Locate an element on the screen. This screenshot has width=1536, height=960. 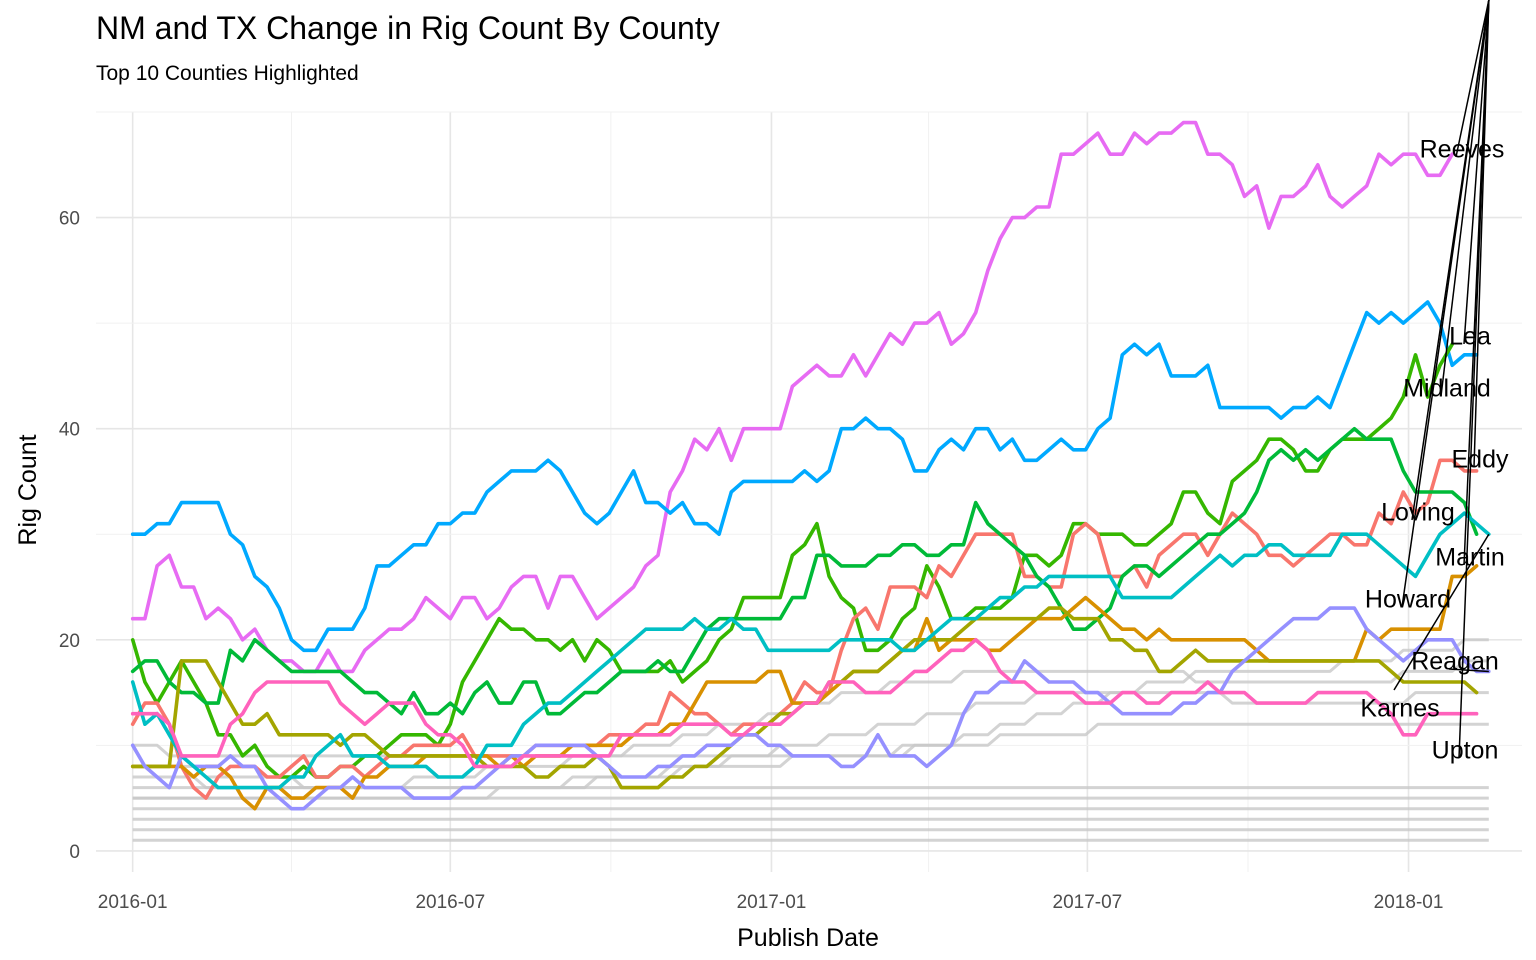
x-tick-label: 2017-01 is located at coordinates (772, 902).